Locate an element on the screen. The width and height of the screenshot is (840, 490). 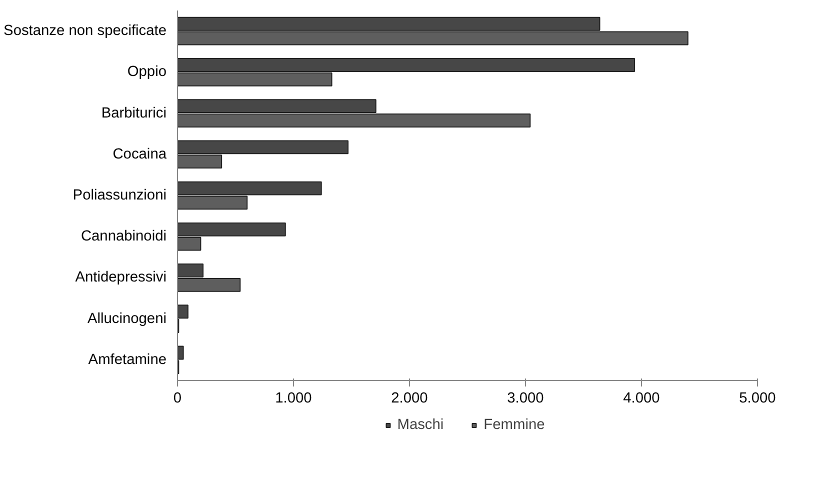
x-tick-label: 3.000 is located at coordinates (525, 398).